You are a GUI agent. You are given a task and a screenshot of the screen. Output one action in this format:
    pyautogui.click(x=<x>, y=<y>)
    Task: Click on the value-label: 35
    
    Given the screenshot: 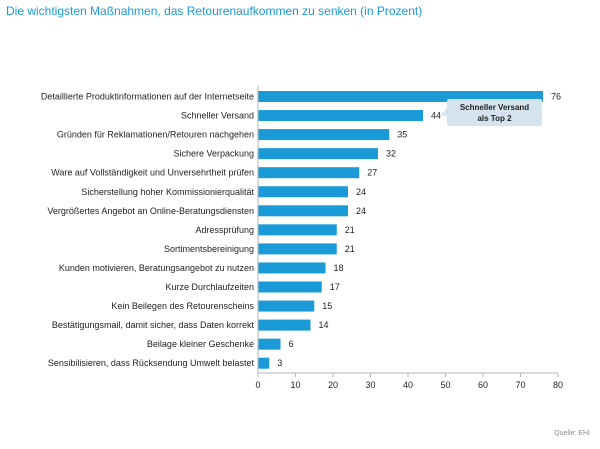 What is the action you would take?
    pyautogui.click(x=402, y=135)
    